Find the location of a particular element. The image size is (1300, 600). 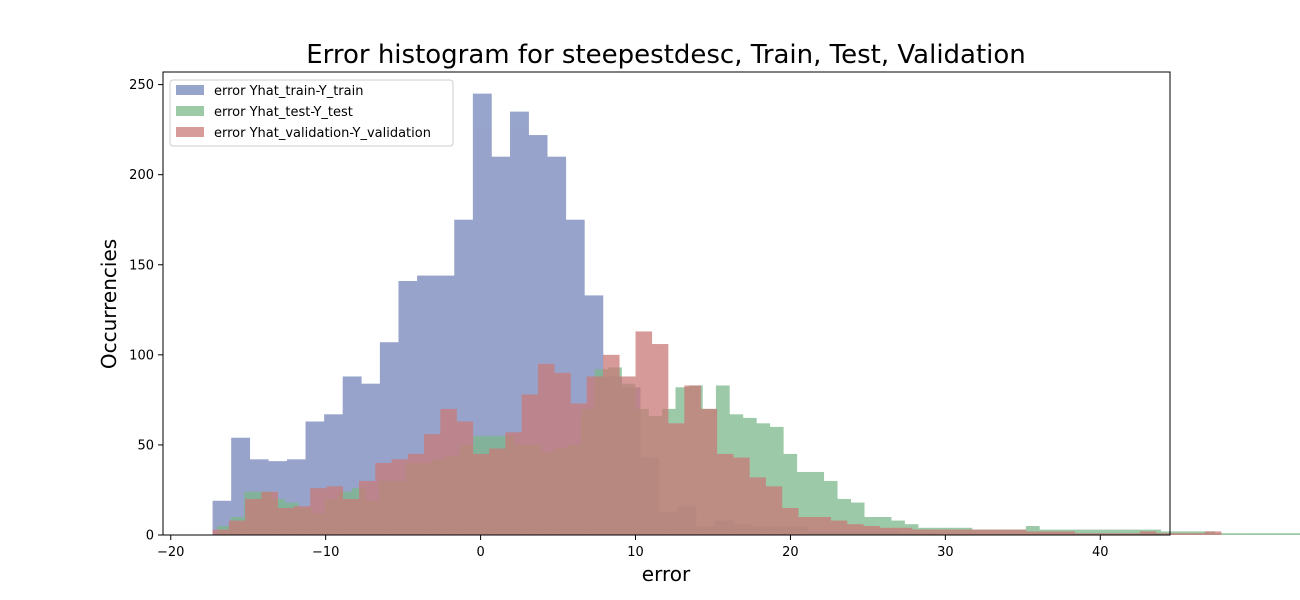

legend-label-1: error Yhat_test-Y_test is located at coordinates (283, 112).